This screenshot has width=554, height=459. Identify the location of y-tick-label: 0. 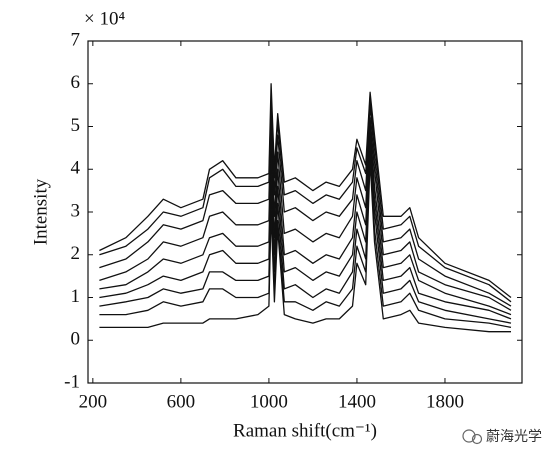
(76, 339).